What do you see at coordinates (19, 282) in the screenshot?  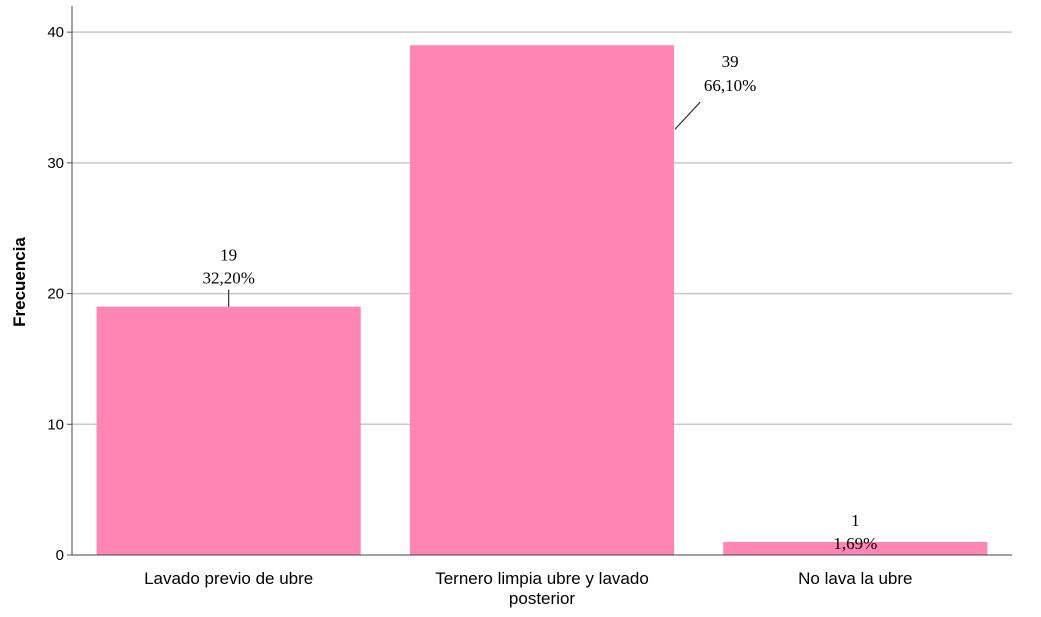 I see `y-axis-label: Frecuencia` at bounding box center [19, 282].